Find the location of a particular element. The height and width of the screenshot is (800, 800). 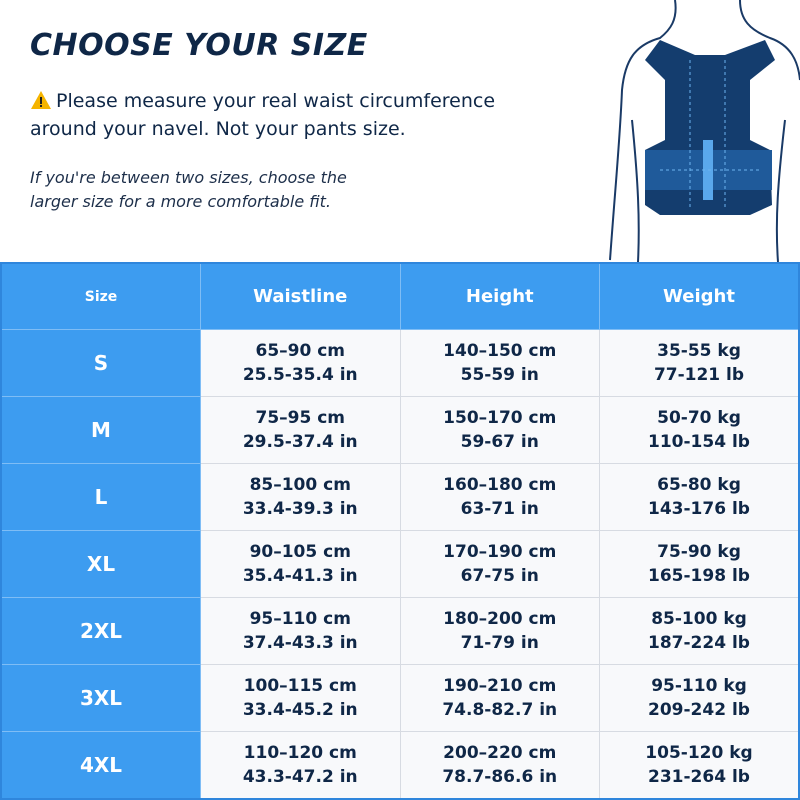

cell-line: 85–100 cm is located at coordinates (300, 484).